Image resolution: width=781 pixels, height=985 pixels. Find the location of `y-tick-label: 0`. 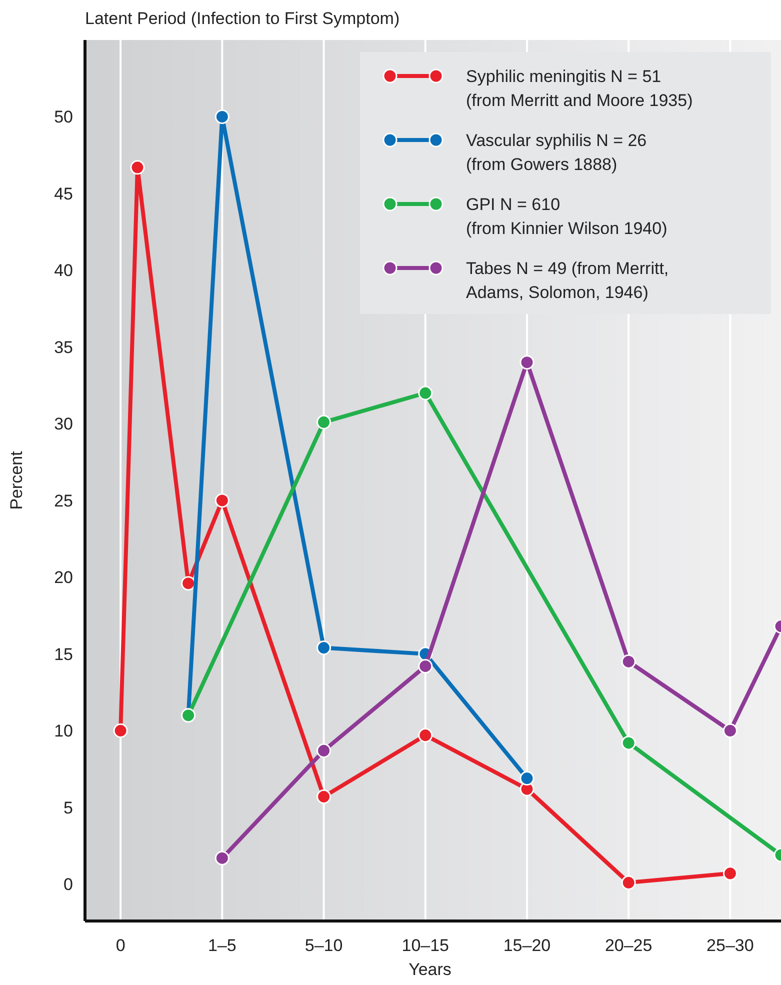

y-tick-label: 0 is located at coordinates (68, 884).